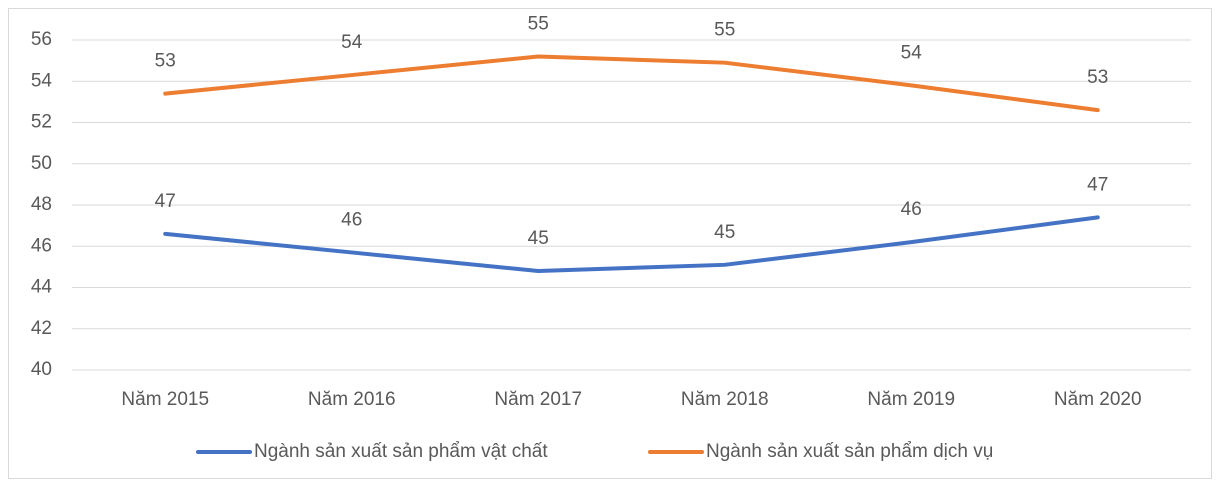 The width and height of the screenshot is (1221, 485). Describe the element at coordinates (538, 399) in the screenshot. I see `x-tick-label: Năm 2017` at that location.